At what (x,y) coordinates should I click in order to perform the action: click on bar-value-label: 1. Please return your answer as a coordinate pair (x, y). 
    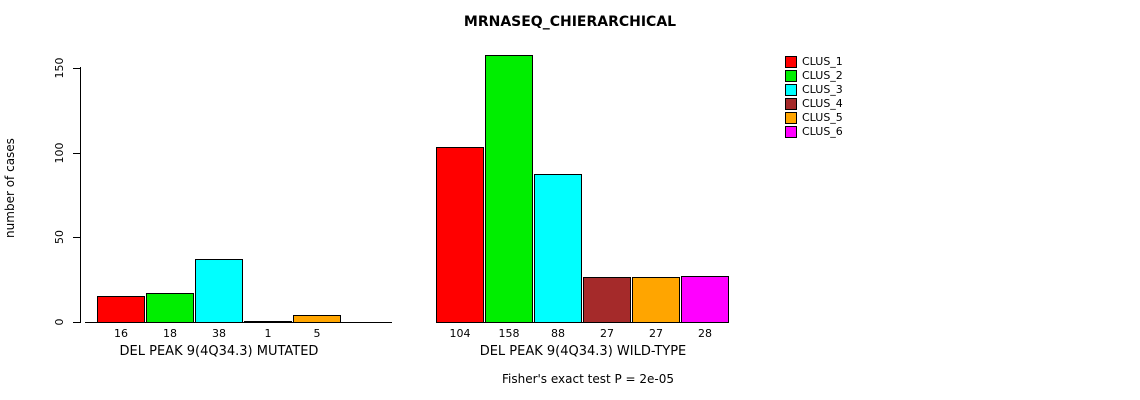
    Looking at the image, I should click on (268, 333).